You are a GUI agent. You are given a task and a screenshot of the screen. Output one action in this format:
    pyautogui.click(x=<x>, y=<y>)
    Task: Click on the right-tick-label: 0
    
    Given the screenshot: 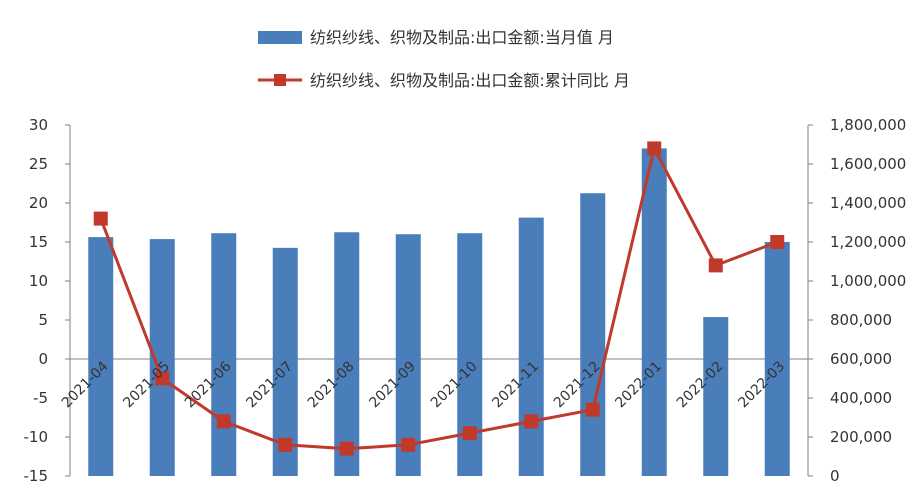 What is the action you would take?
    pyautogui.click(x=835, y=476)
    